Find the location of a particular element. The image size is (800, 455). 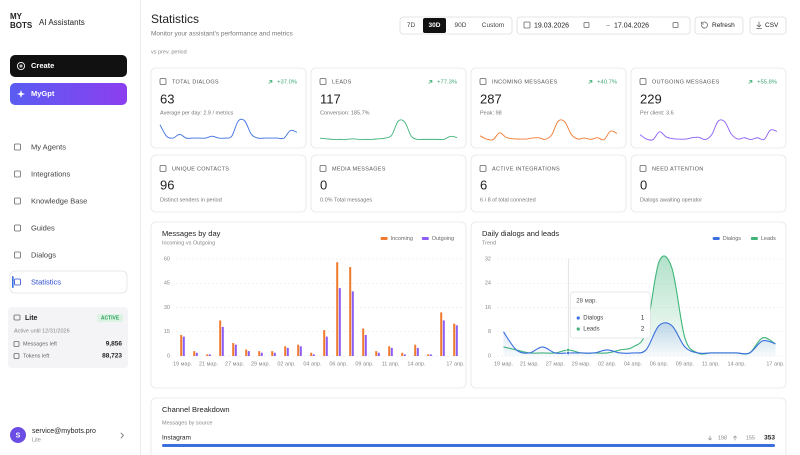

refresh-button: Refresh is located at coordinates (719, 25).